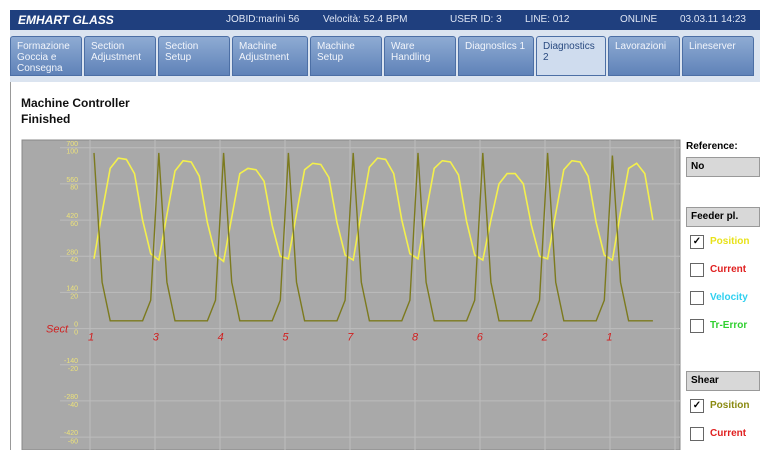 The width and height of the screenshot is (760, 450). Describe the element at coordinates (712, 146) in the screenshot. I see `reference-label: Reference:` at that location.